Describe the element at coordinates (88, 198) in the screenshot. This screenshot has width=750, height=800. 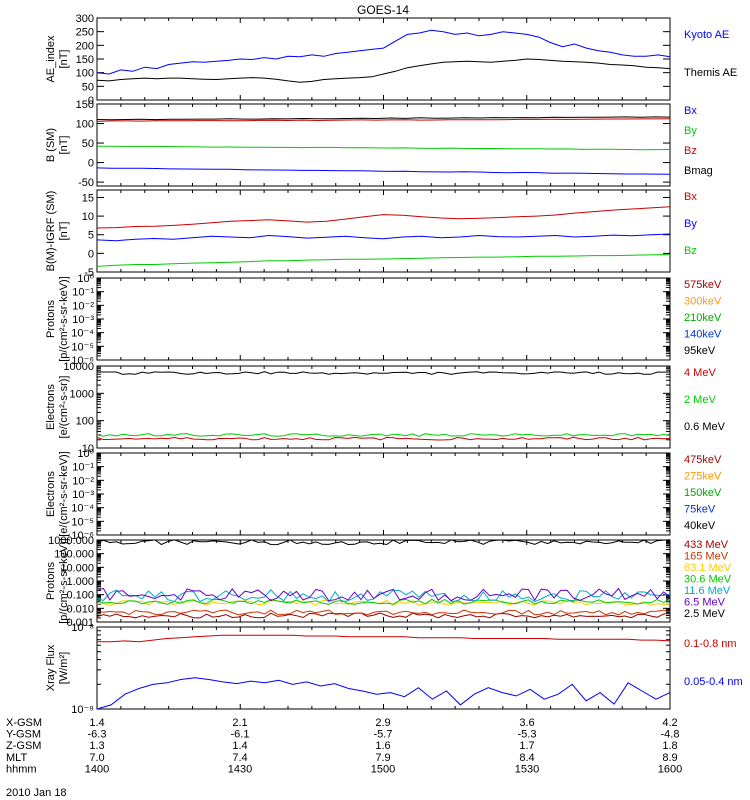
I see `y-tick-label: 15` at that location.